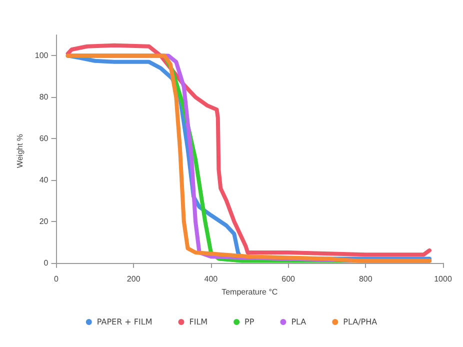  I want to click on y-tick-label: 60, so click(44, 139).